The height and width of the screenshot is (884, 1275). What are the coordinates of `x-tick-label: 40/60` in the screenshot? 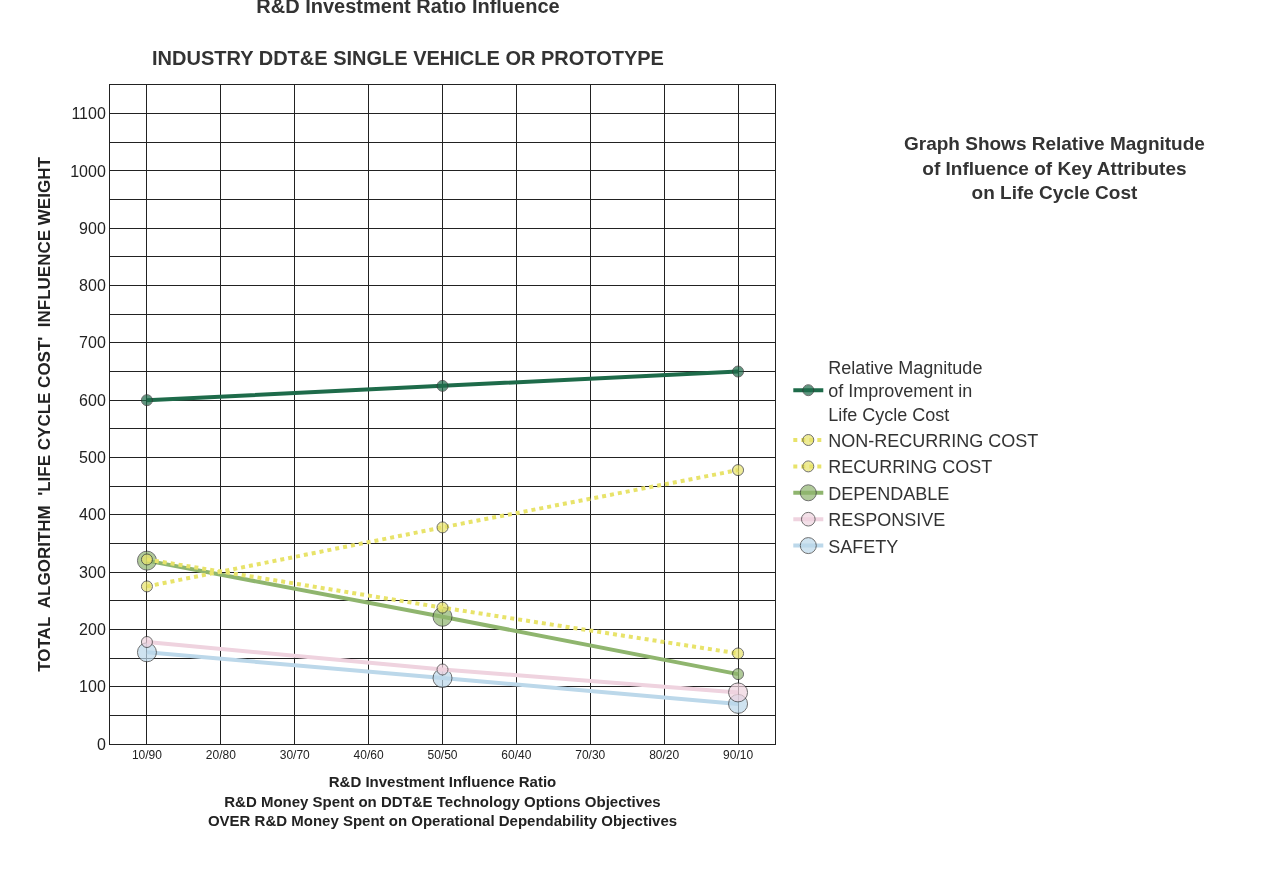 It's located at (368, 755).